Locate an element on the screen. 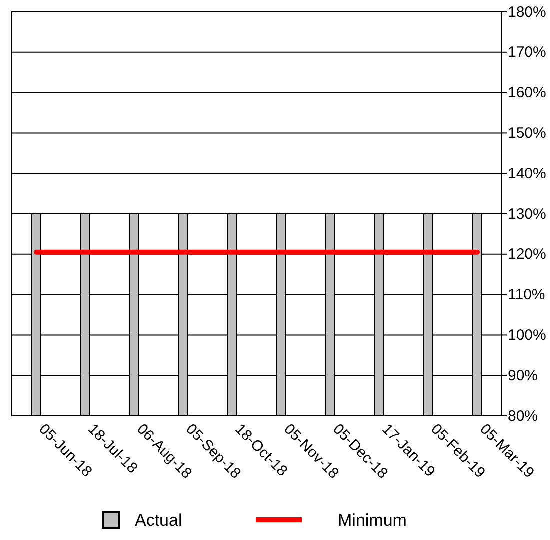 The height and width of the screenshot is (540, 550). y-tick-label: 90% is located at coordinates (523, 375).